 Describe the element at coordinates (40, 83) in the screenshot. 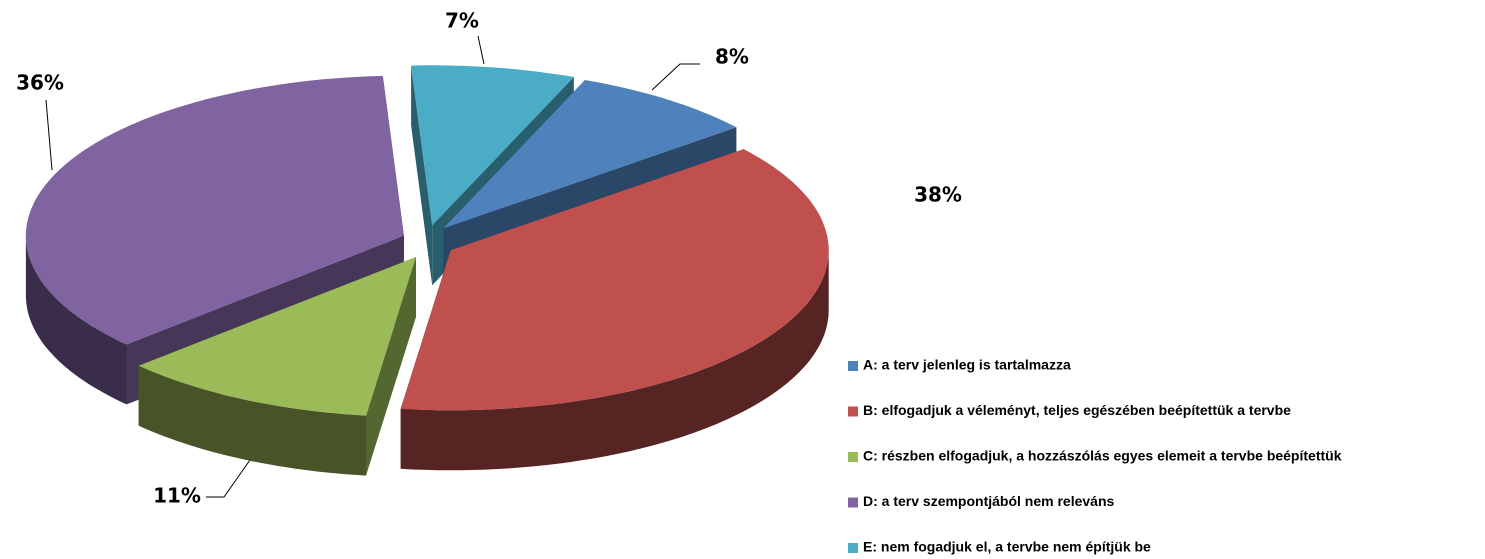

I see `data-label: 36%` at that location.